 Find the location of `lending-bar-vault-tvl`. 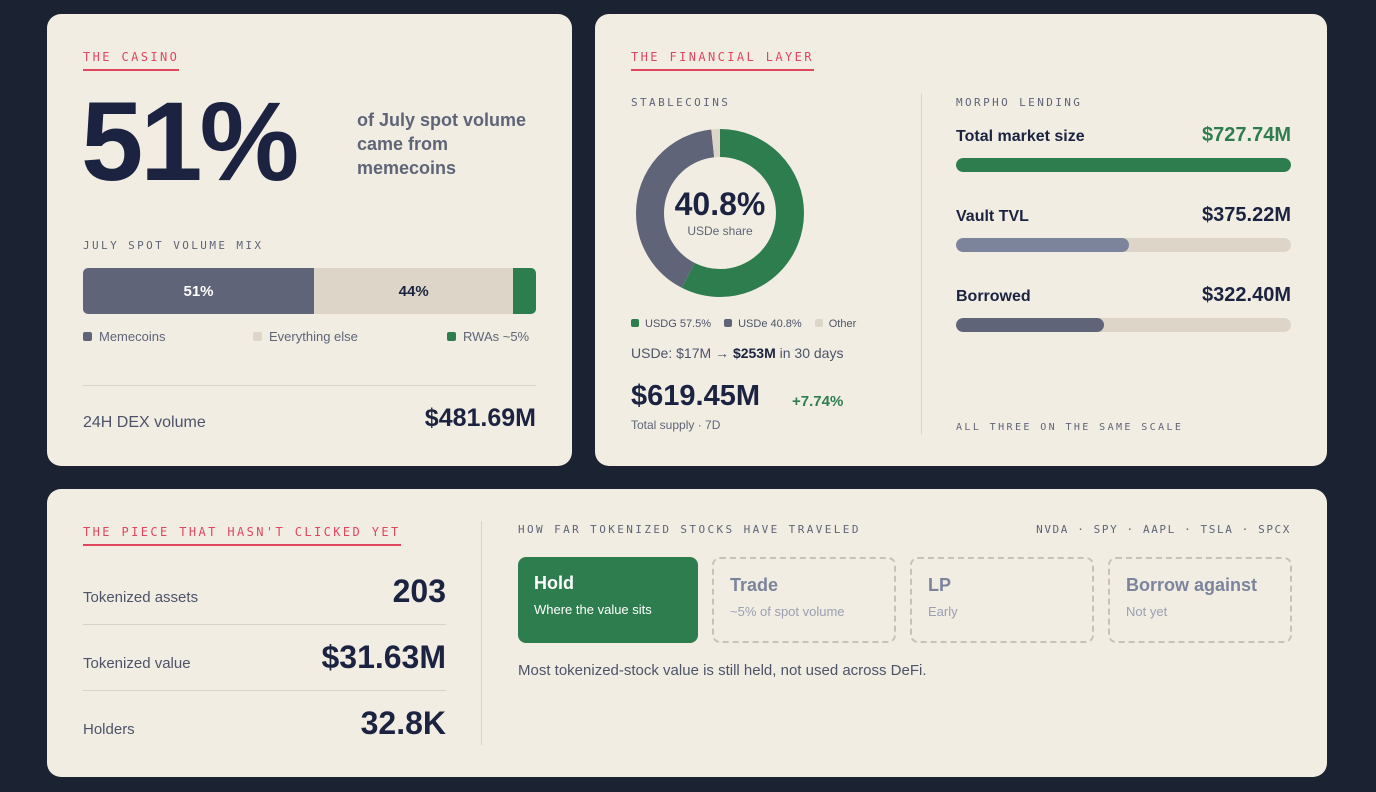

lending-bar-vault-tvl is located at coordinates (1123, 245).